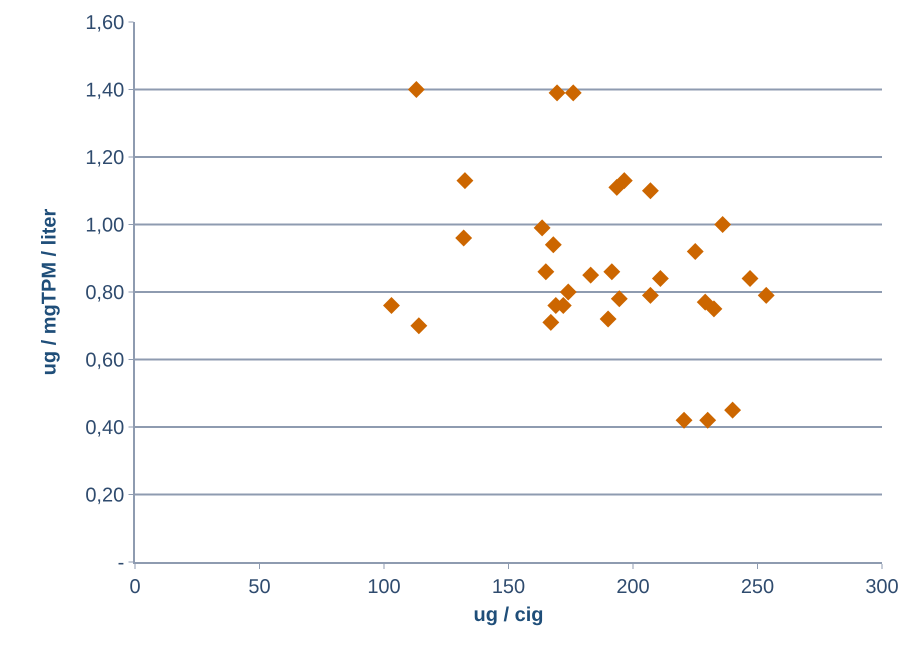 The width and height of the screenshot is (908, 648). Describe the element at coordinates (135, 587) in the screenshot. I see `x-tick-label: 0` at that location.